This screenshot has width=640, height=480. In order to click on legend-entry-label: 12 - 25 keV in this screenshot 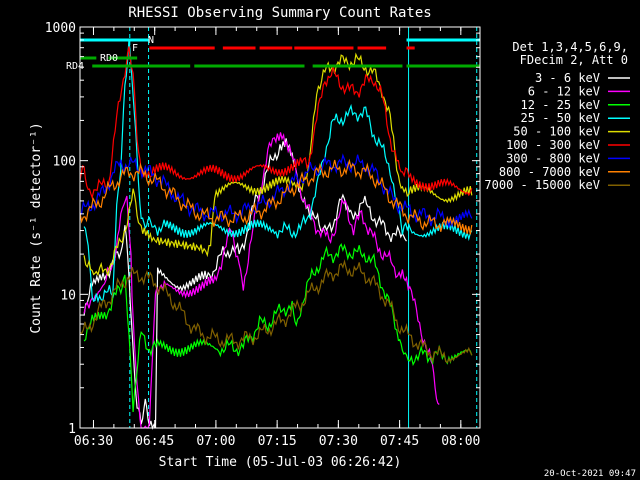, I will do `click(560, 105)`.